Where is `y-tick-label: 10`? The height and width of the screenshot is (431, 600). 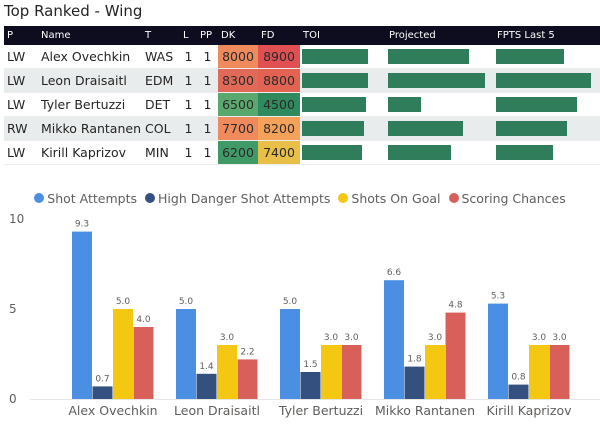 y-tick-label: 10 is located at coordinates (16, 219).